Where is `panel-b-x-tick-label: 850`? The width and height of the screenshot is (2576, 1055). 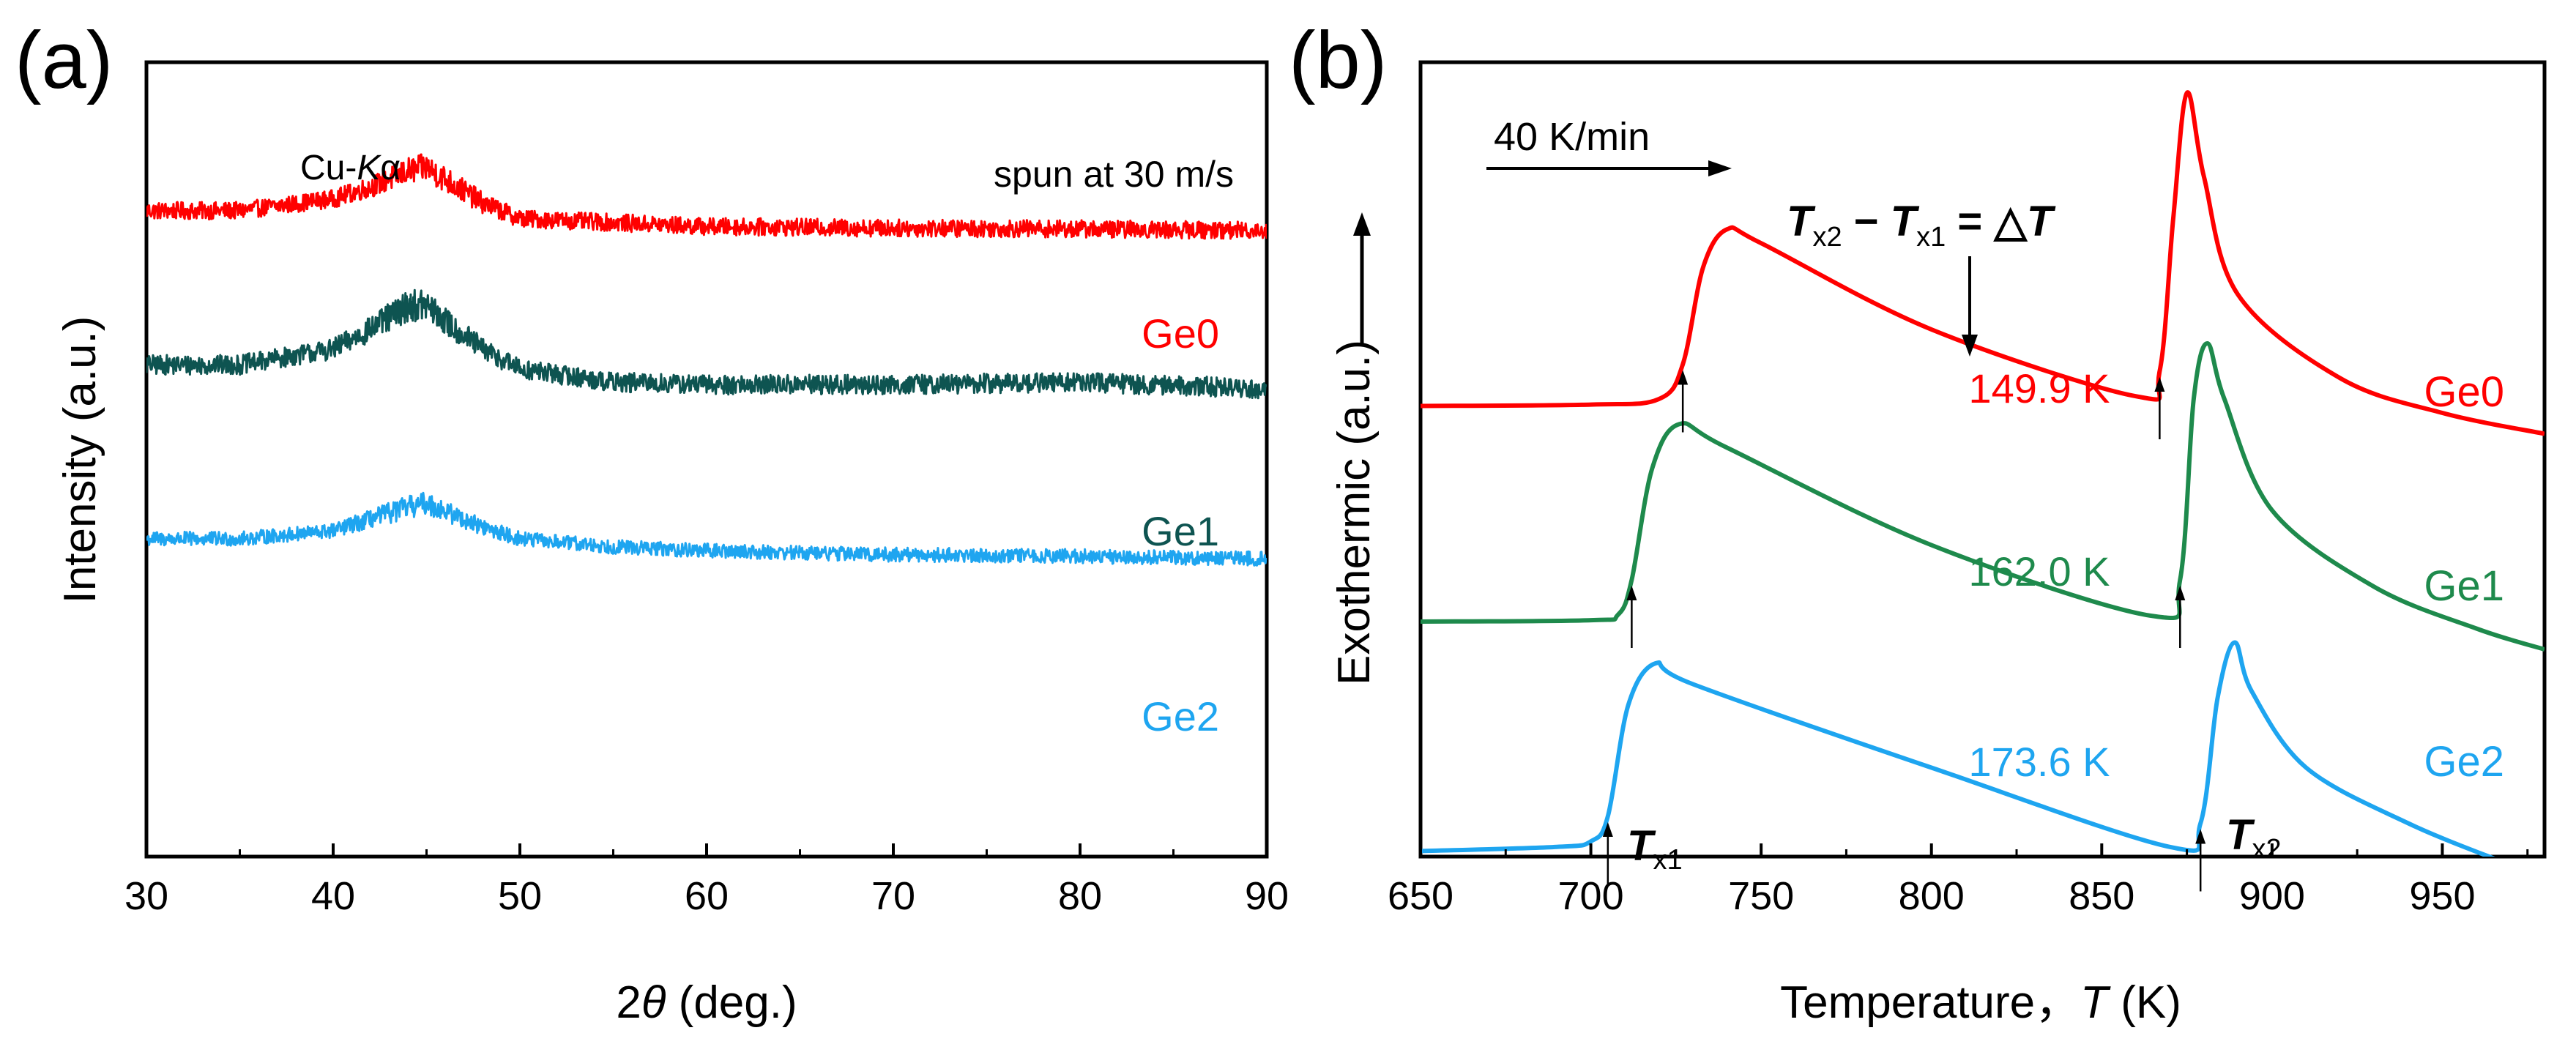
panel-b-x-tick-label: 850 is located at coordinates (2101, 896).